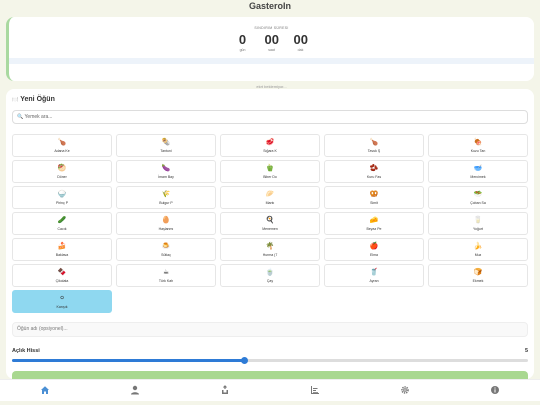  What do you see at coordinates (271, 61) in the screenshot?
I see `timer-divider` at bounding box center [271, 61].